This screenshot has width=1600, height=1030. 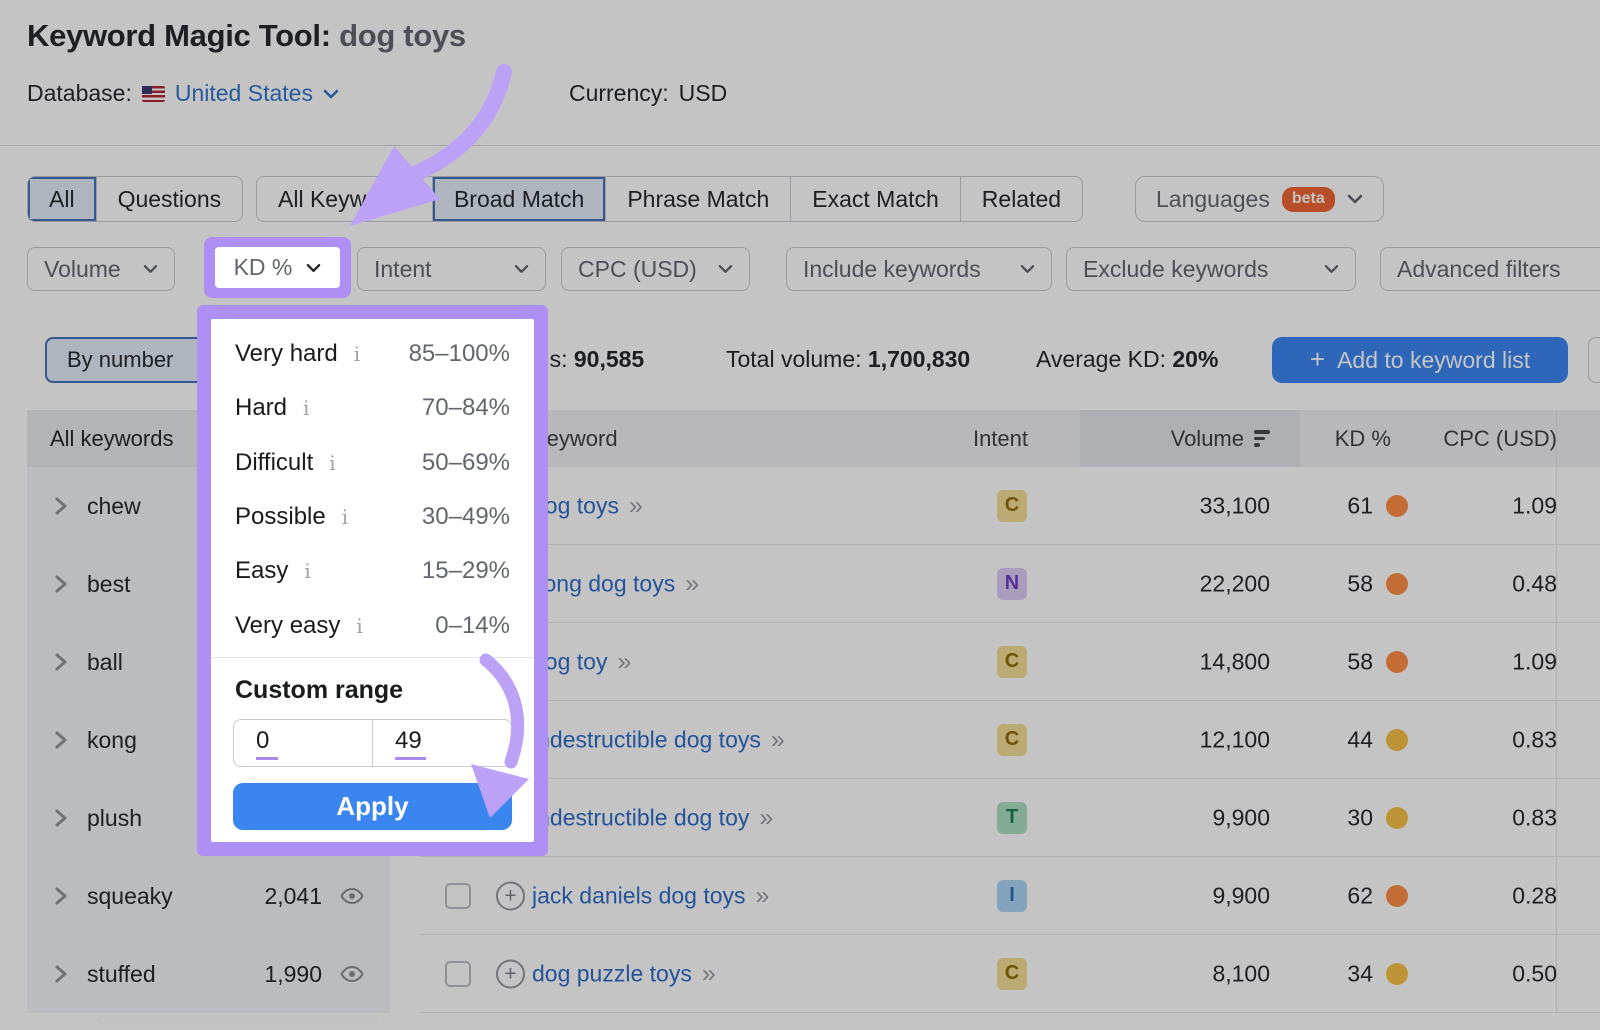 What do you see at coordinates (208, 506) in the screenshot?
I see `sidebar-group-row: chew` at bounding box center [208, 506].